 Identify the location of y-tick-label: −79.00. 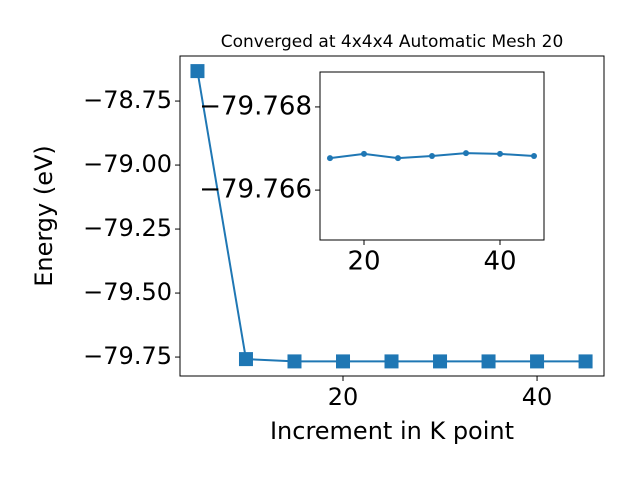
(127, 164).